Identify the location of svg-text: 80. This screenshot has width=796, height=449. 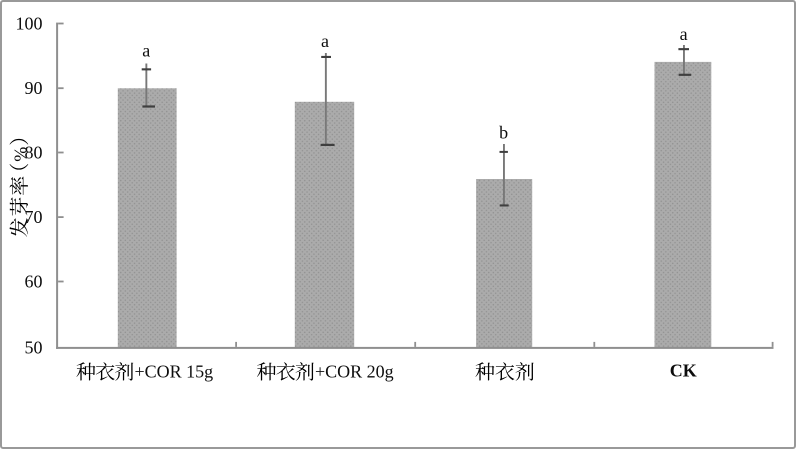
(34, 153).